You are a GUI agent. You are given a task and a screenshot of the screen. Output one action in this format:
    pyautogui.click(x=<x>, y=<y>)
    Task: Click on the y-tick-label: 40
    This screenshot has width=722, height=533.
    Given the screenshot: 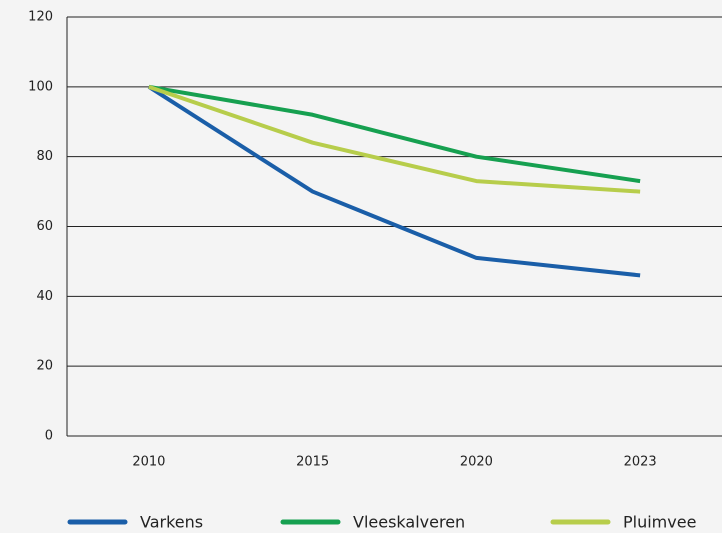 What is the action you would take?
    pyautogui.click(x=44, y=296)
    